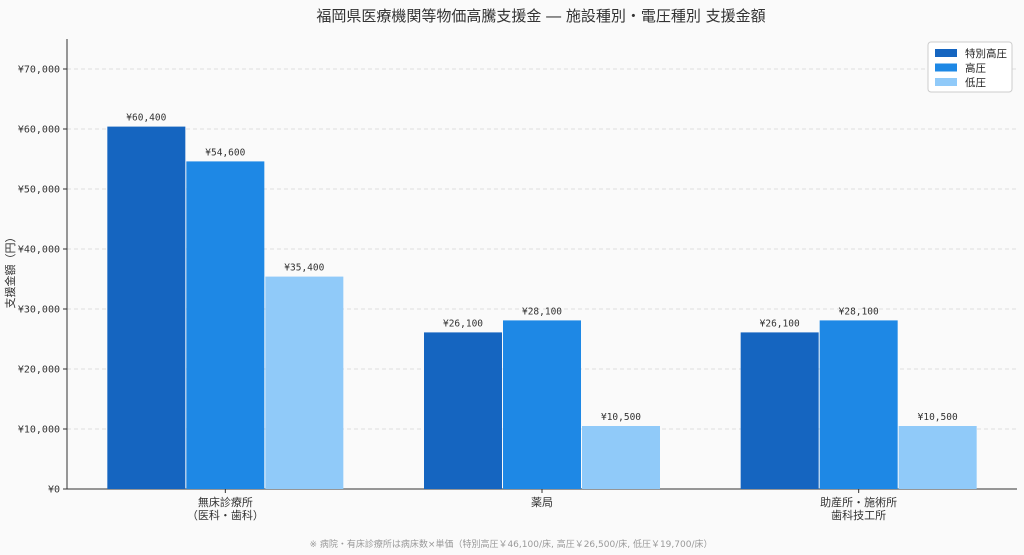 The width and height of the screenshot is (1024, 555). I want to click on y-tick-label: ¥40,000, so click(39, 250).